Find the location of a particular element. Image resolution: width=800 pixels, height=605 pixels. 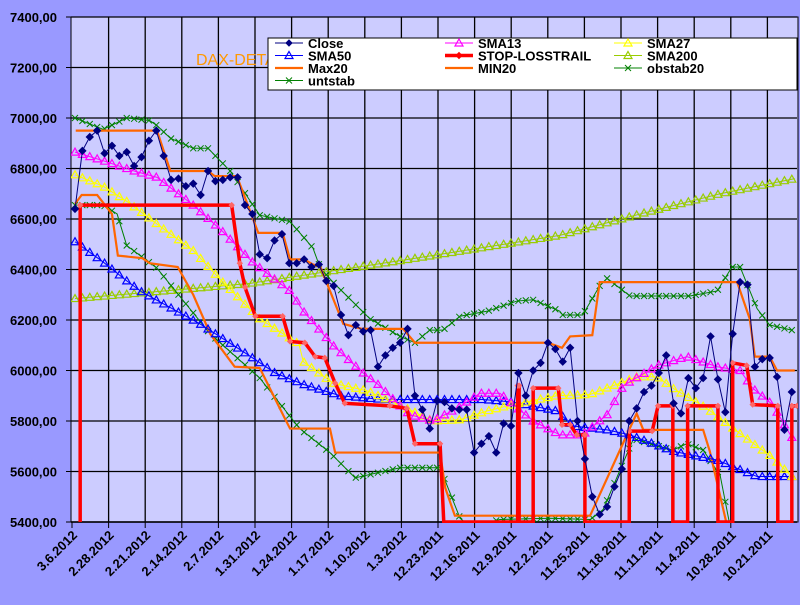

y-tick-label: 6200,00 is located at coordinates (33, 320).